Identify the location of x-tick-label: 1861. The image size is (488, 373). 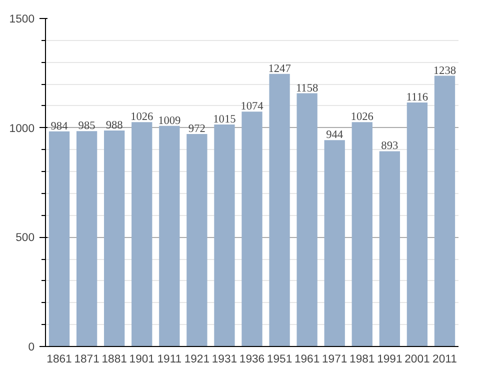
(59, 360).